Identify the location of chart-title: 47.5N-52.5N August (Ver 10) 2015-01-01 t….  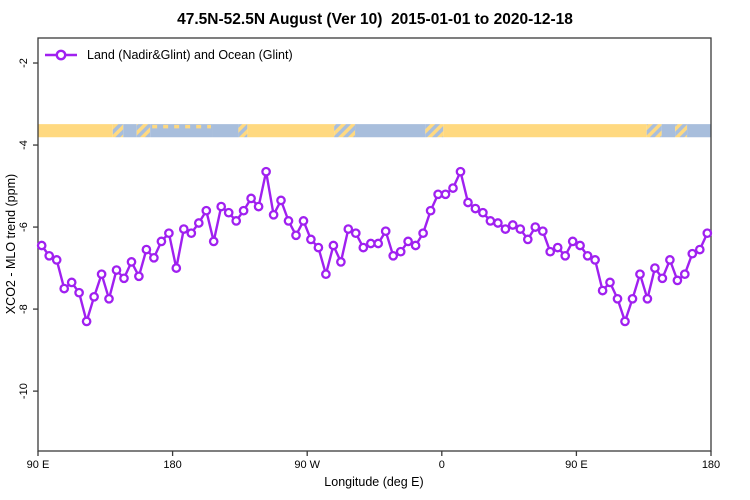
(375, 19).